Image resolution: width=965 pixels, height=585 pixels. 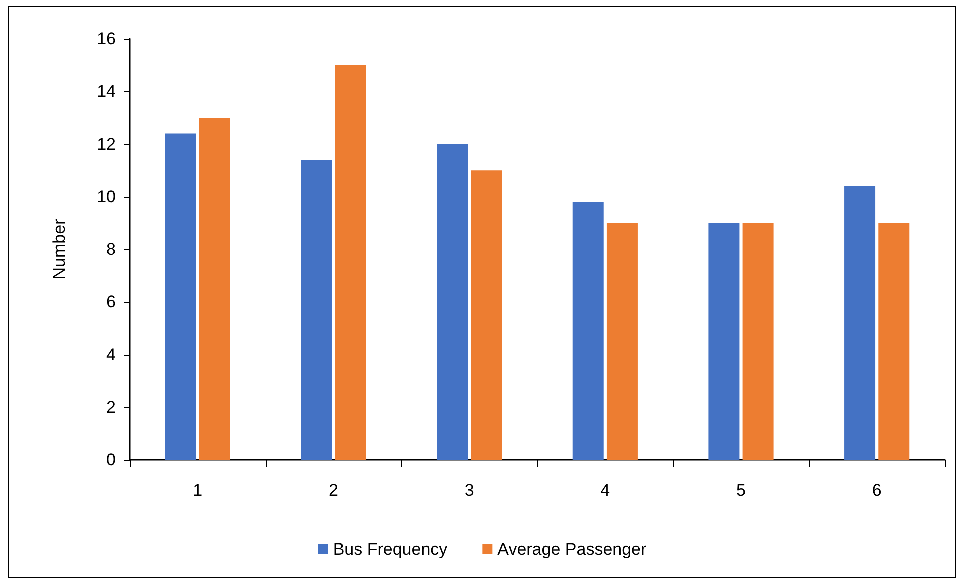 What do you see at coordinates (111, 460) in the screenshot?
I see `y-tick-label: 0` at bounding box center [111, 460].